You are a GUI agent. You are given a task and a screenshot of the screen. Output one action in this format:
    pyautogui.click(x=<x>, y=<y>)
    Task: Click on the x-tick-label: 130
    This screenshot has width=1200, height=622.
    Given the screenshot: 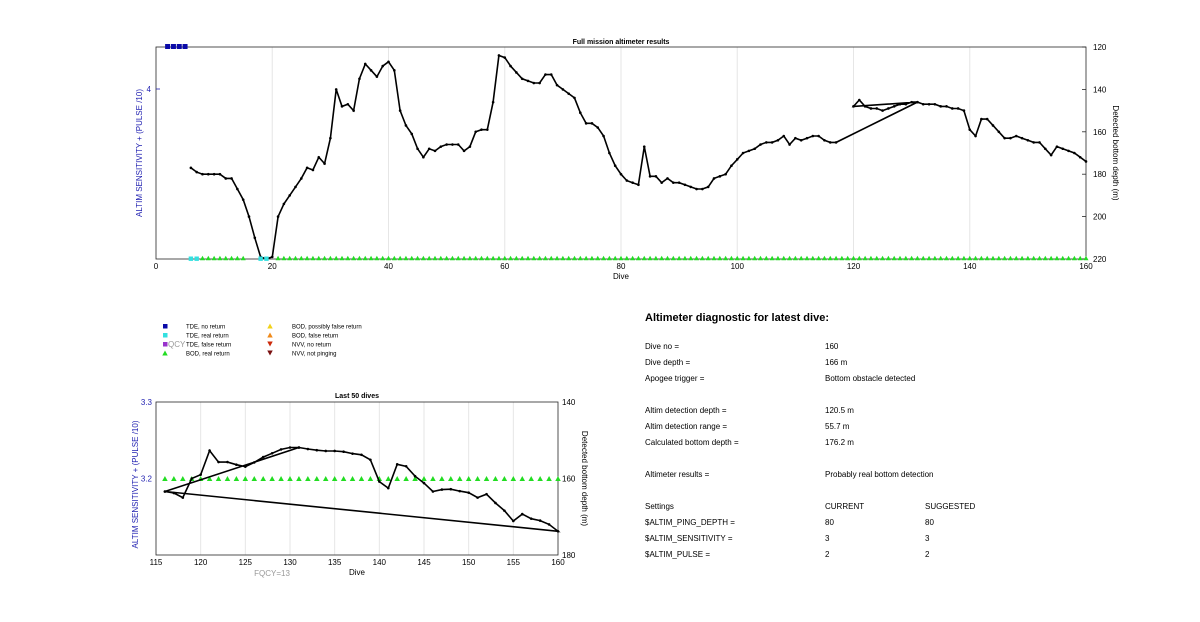 What is the action you would take?
    pyautogui.click(x=290, y=562)
    